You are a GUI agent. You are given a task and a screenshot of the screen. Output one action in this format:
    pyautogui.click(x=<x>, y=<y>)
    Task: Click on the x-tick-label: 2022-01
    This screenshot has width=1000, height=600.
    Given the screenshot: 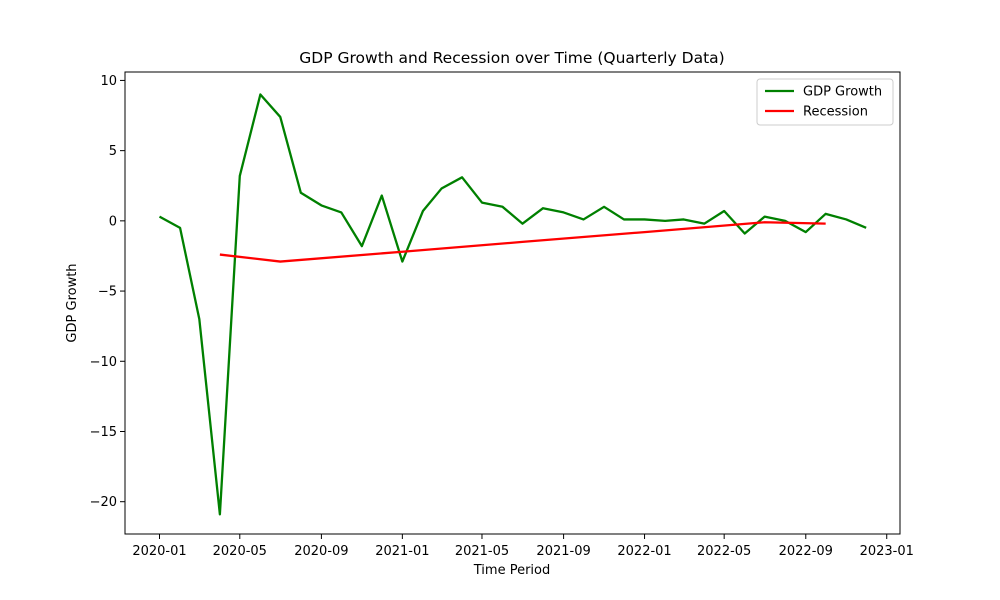 What is the action you would take?
    pyautogui.click(x=644, y=551)
    